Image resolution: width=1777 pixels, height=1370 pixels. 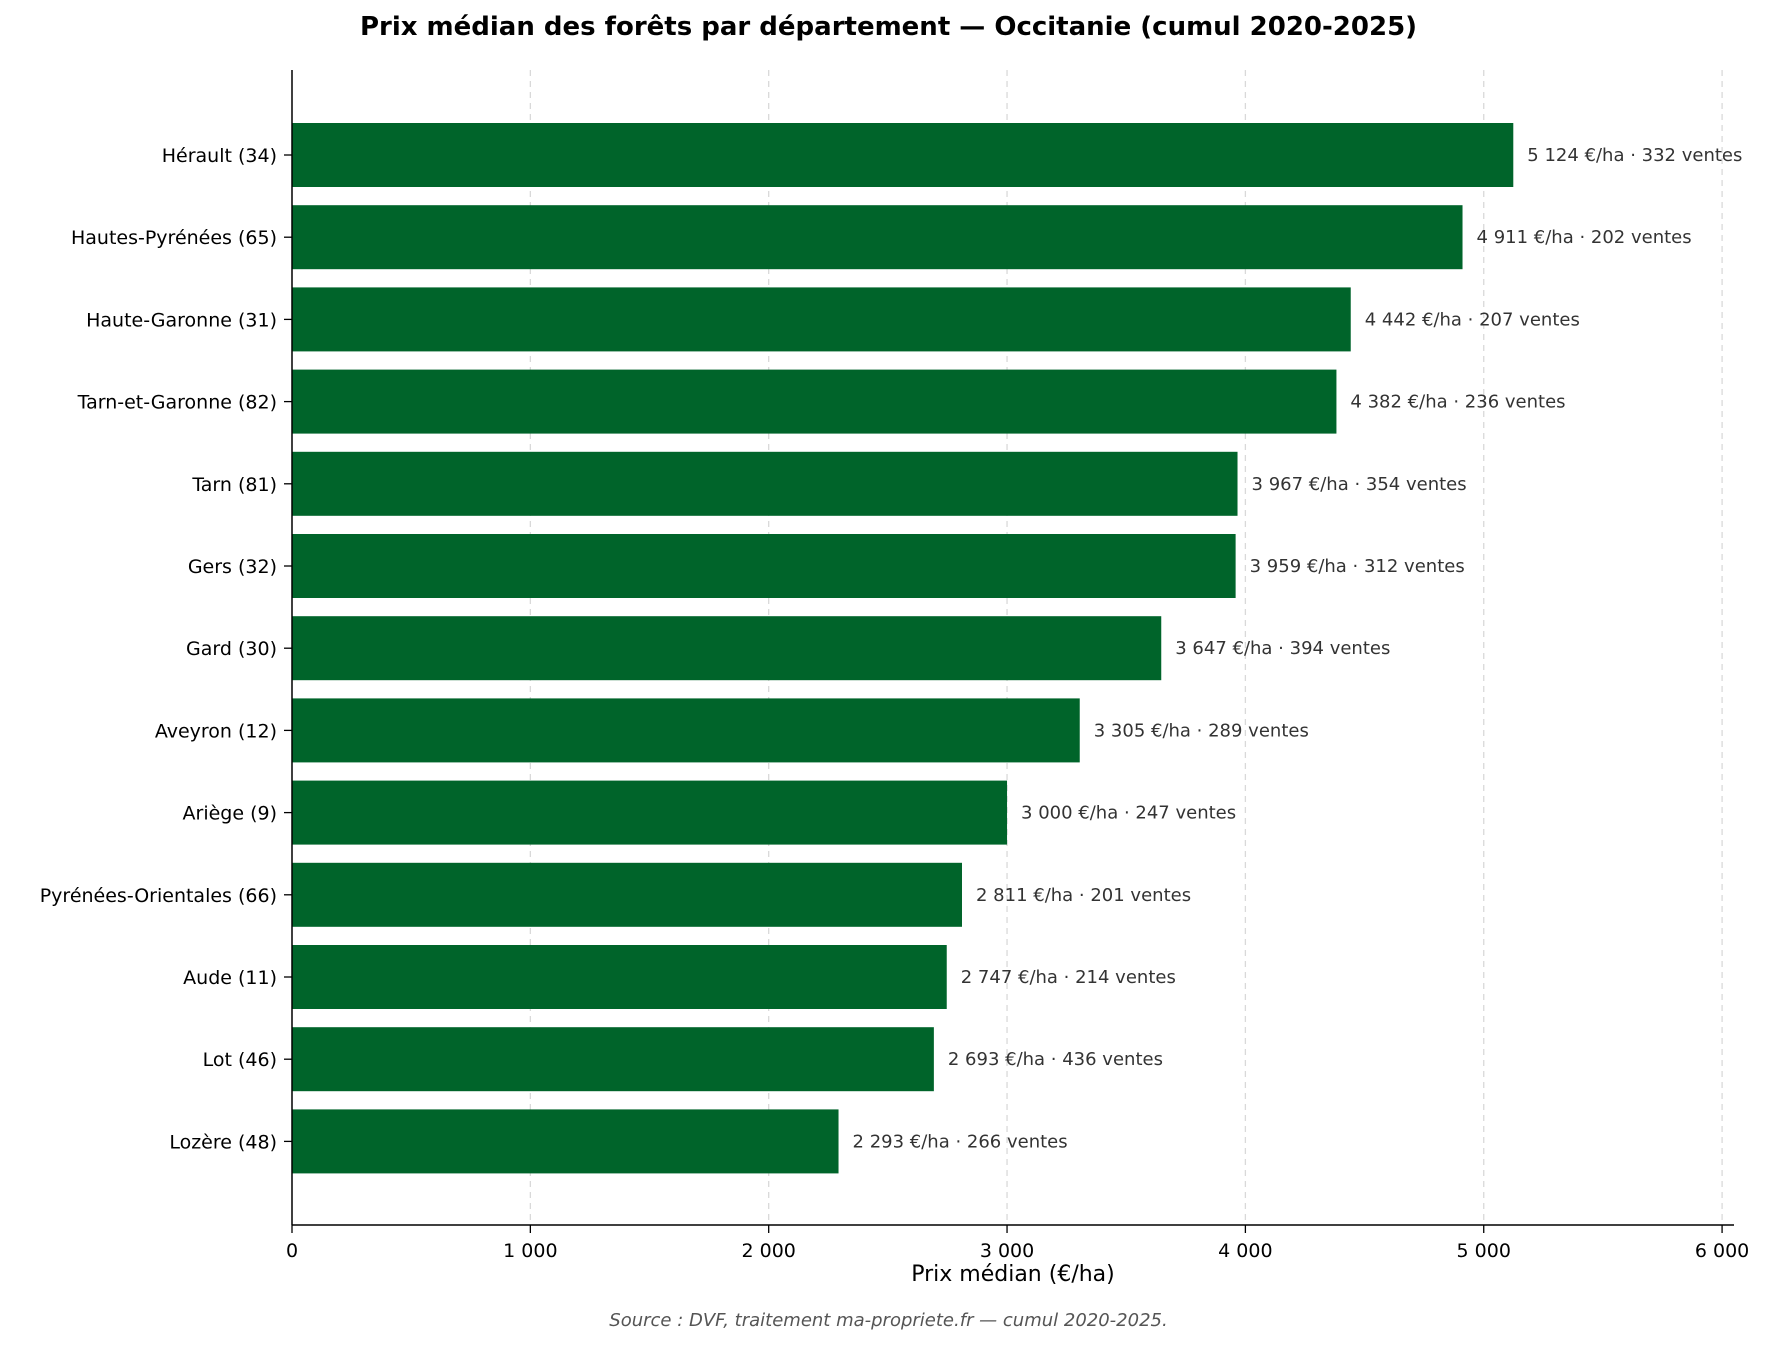 I want to click on data-label: 3 967 €/ha · 354 ventes, so click(x=1359, y=484).